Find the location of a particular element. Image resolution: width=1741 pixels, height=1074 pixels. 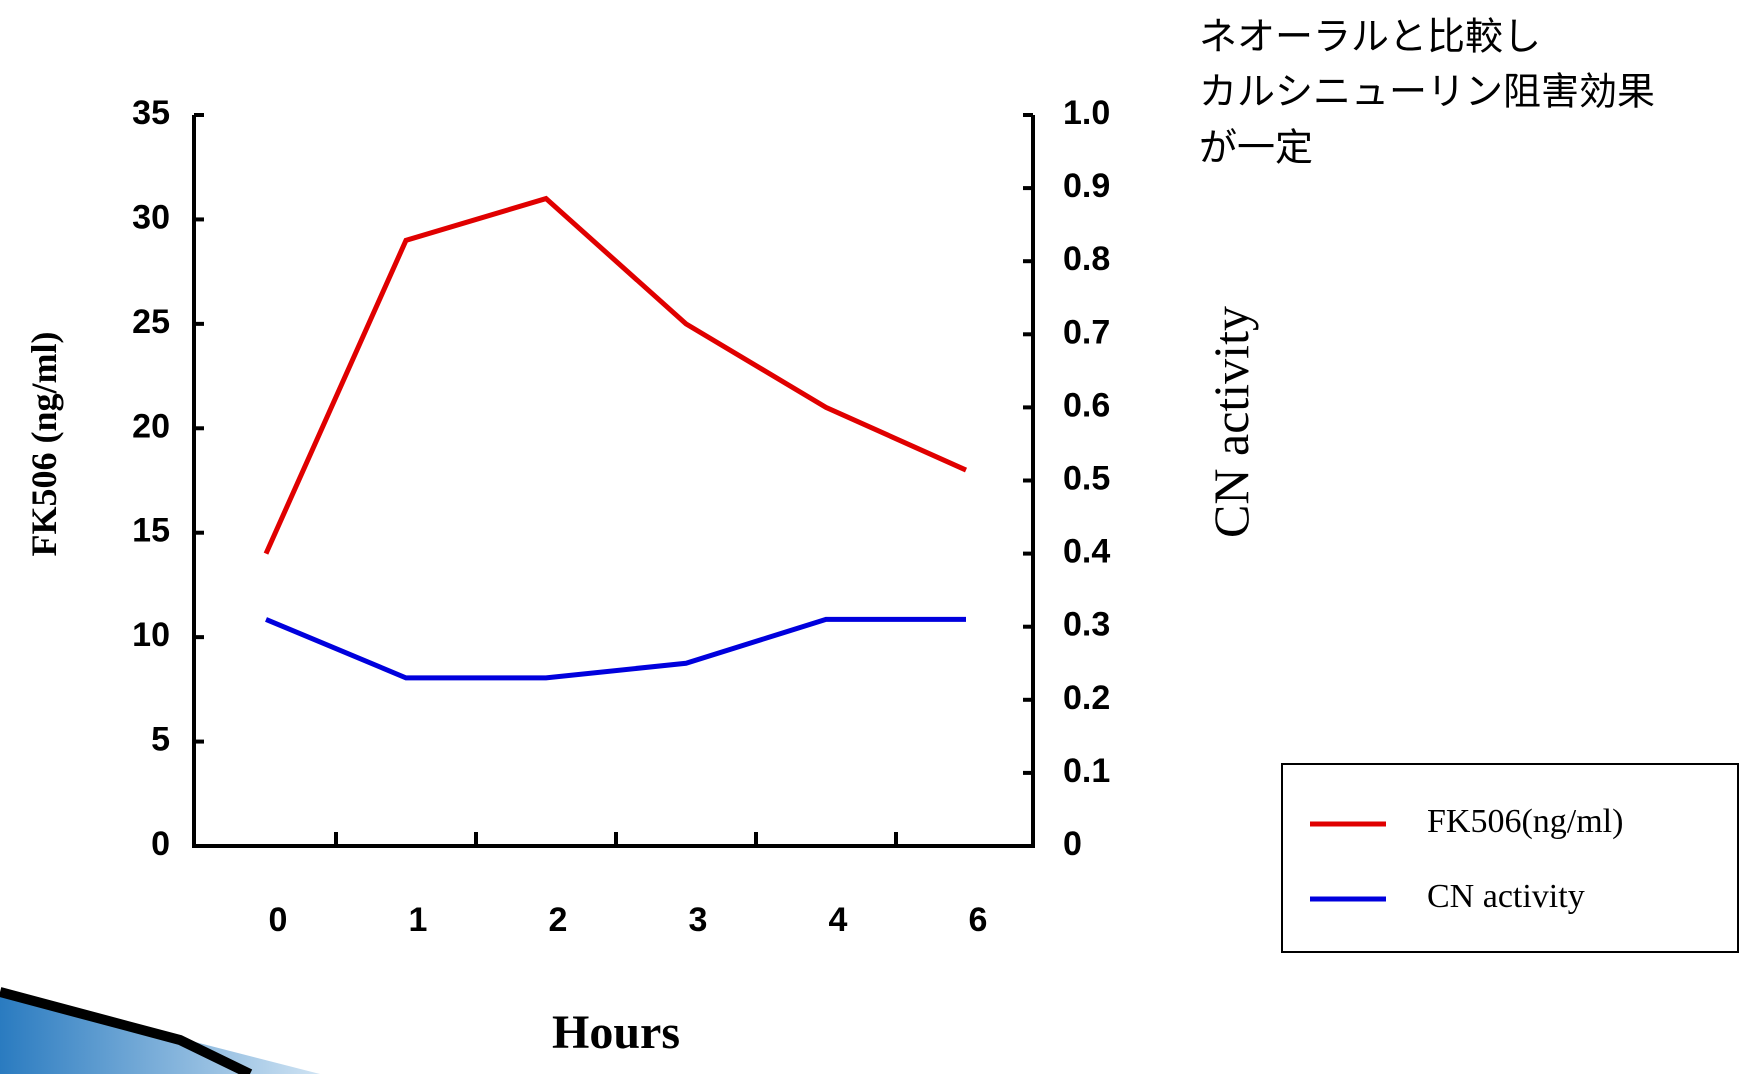

y-tick-label: 0 is located at coordinates (160, 844).